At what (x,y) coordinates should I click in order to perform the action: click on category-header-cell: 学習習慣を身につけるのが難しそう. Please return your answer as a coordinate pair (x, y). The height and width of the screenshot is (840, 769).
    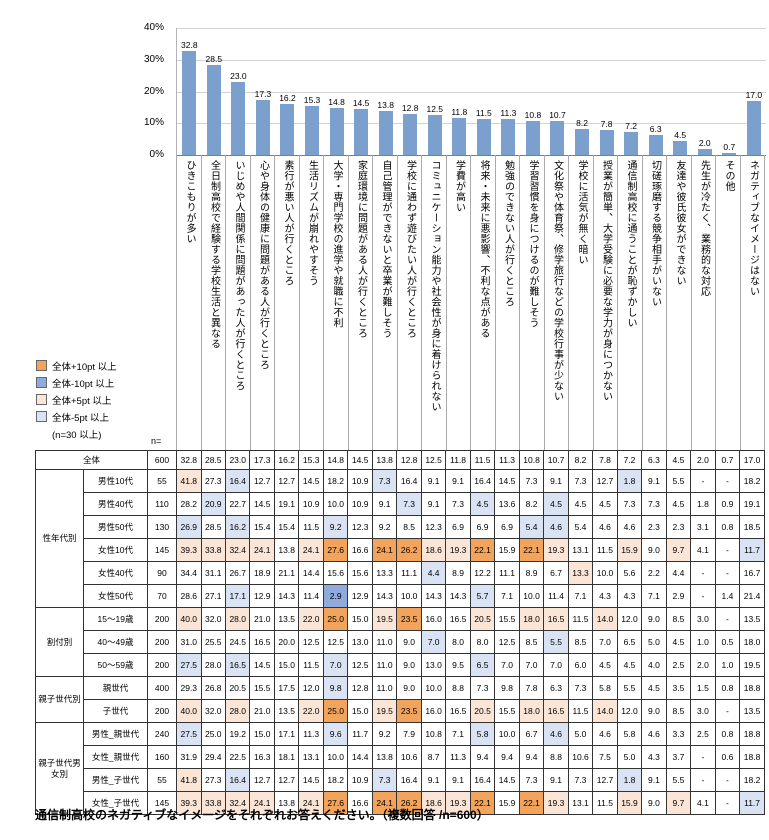
    Looking at the image, I should click on (531, 302).